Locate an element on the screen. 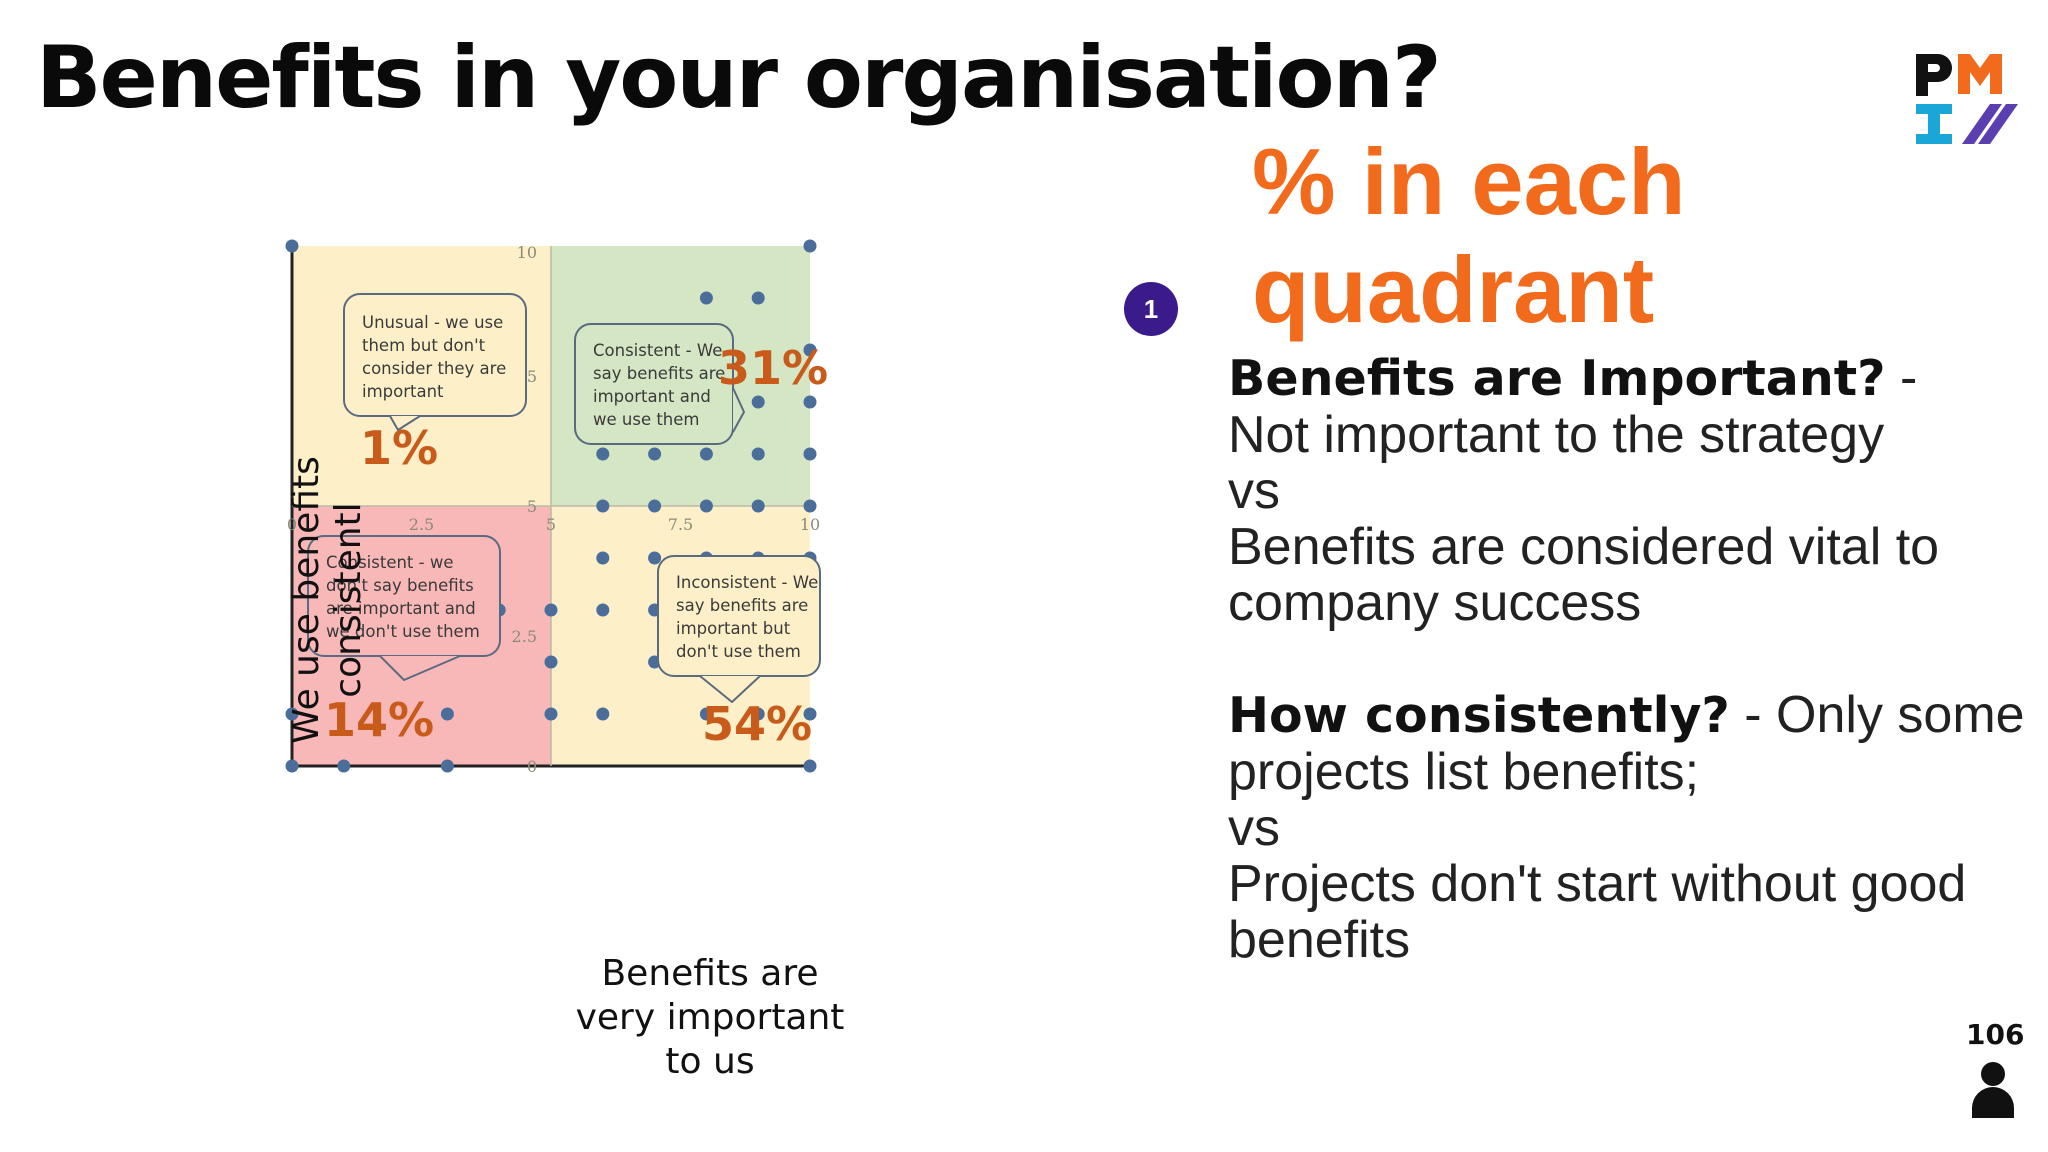  x-tick-label: 0 is located at coordinates (292, 524).